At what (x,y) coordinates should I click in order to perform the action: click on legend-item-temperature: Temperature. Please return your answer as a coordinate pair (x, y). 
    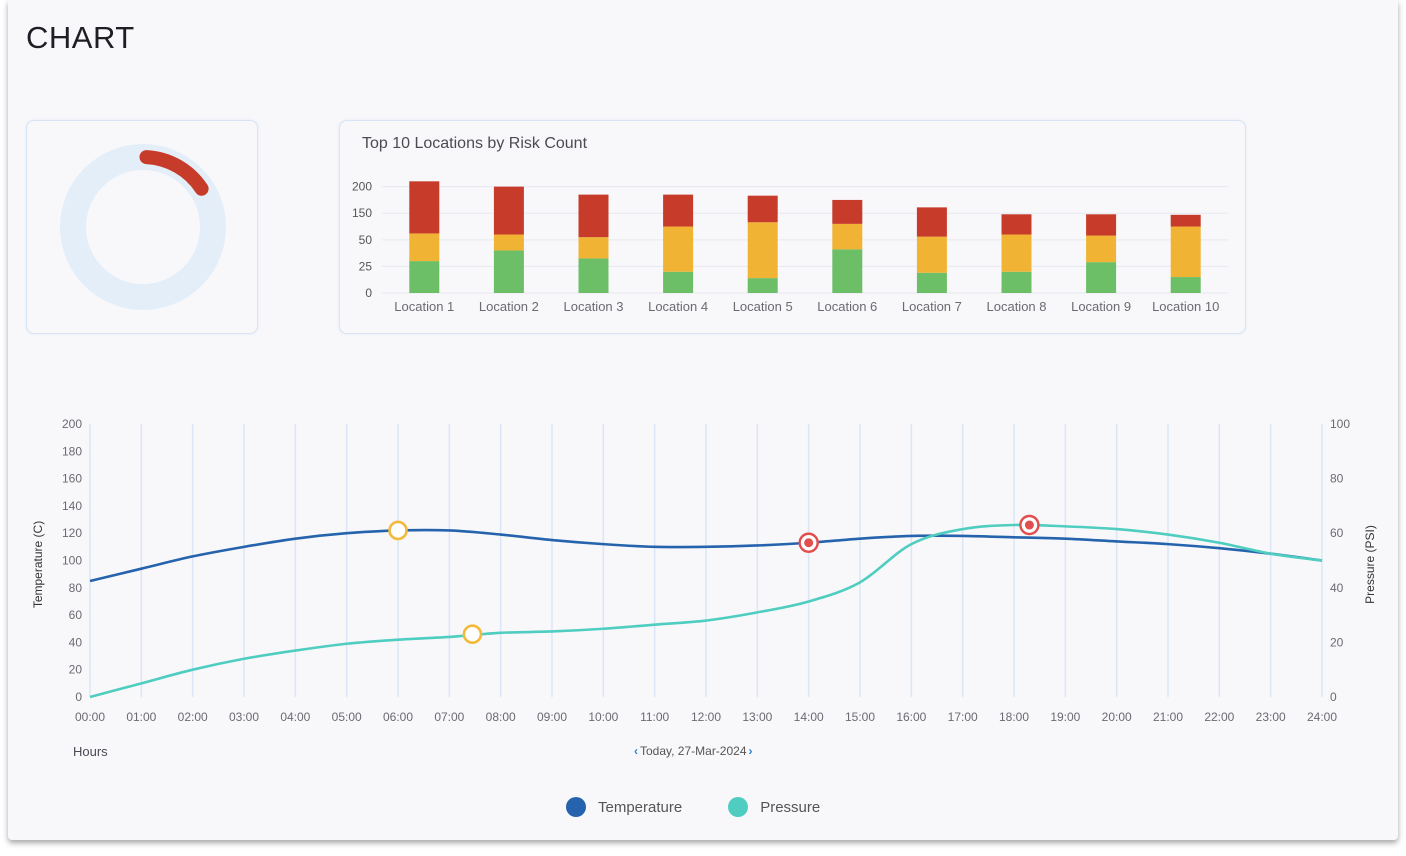
    Looking at the image, I should click on (624, 807).